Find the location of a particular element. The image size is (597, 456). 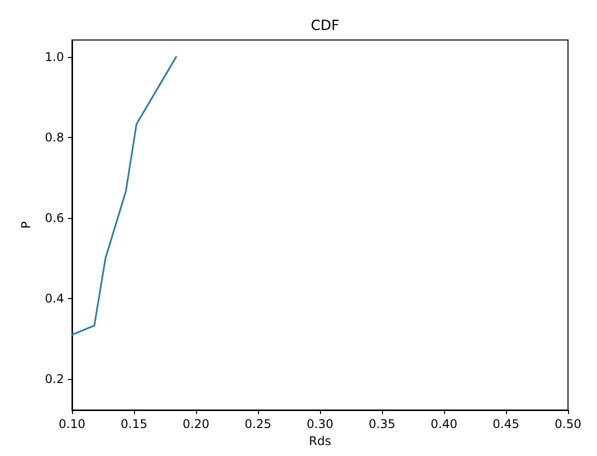

x-axis-title: Rds is located at coordinates (320, 441).